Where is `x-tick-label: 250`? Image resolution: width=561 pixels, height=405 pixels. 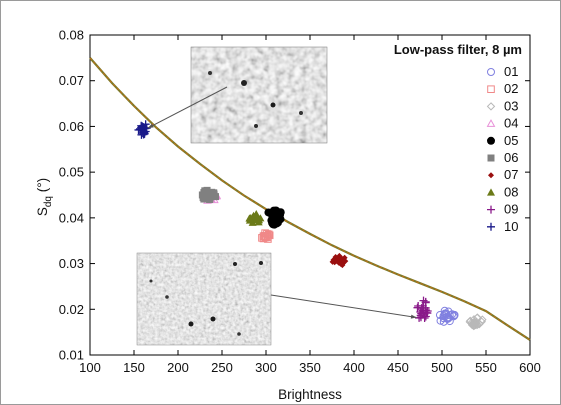 x-tick-label: 250 is located at coordinates (222, 367).